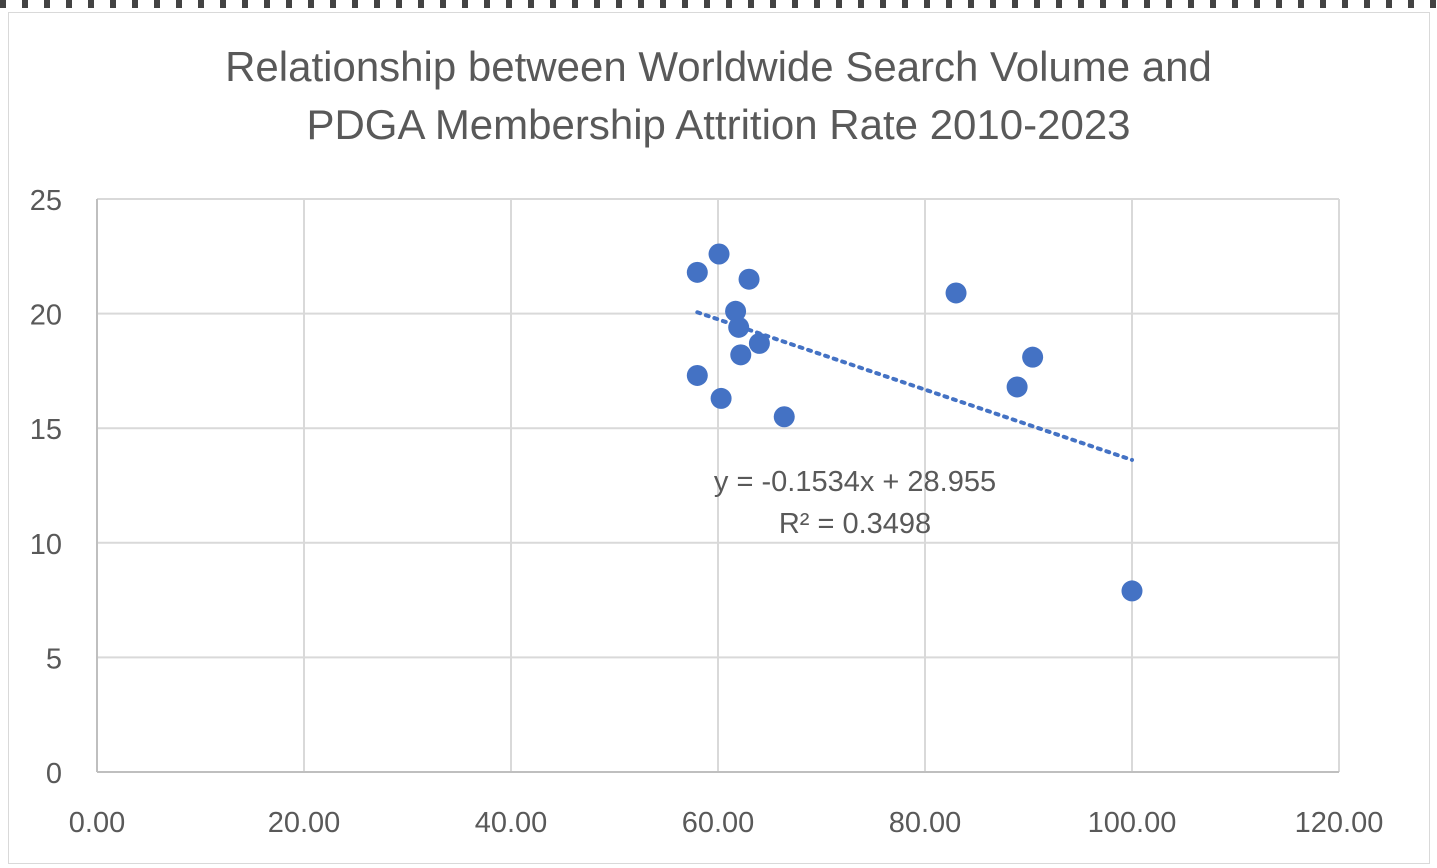  What do you see at coordinates (718, 823) in the screenshot?
I see `x-tick-label: 60.00` at bounding box center [718, 823].